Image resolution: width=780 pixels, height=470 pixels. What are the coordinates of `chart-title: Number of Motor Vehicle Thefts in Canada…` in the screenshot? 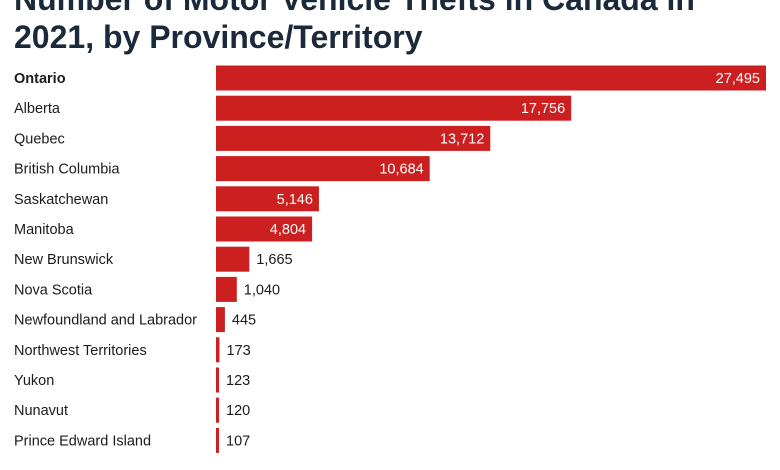 It's located at (354, 27).